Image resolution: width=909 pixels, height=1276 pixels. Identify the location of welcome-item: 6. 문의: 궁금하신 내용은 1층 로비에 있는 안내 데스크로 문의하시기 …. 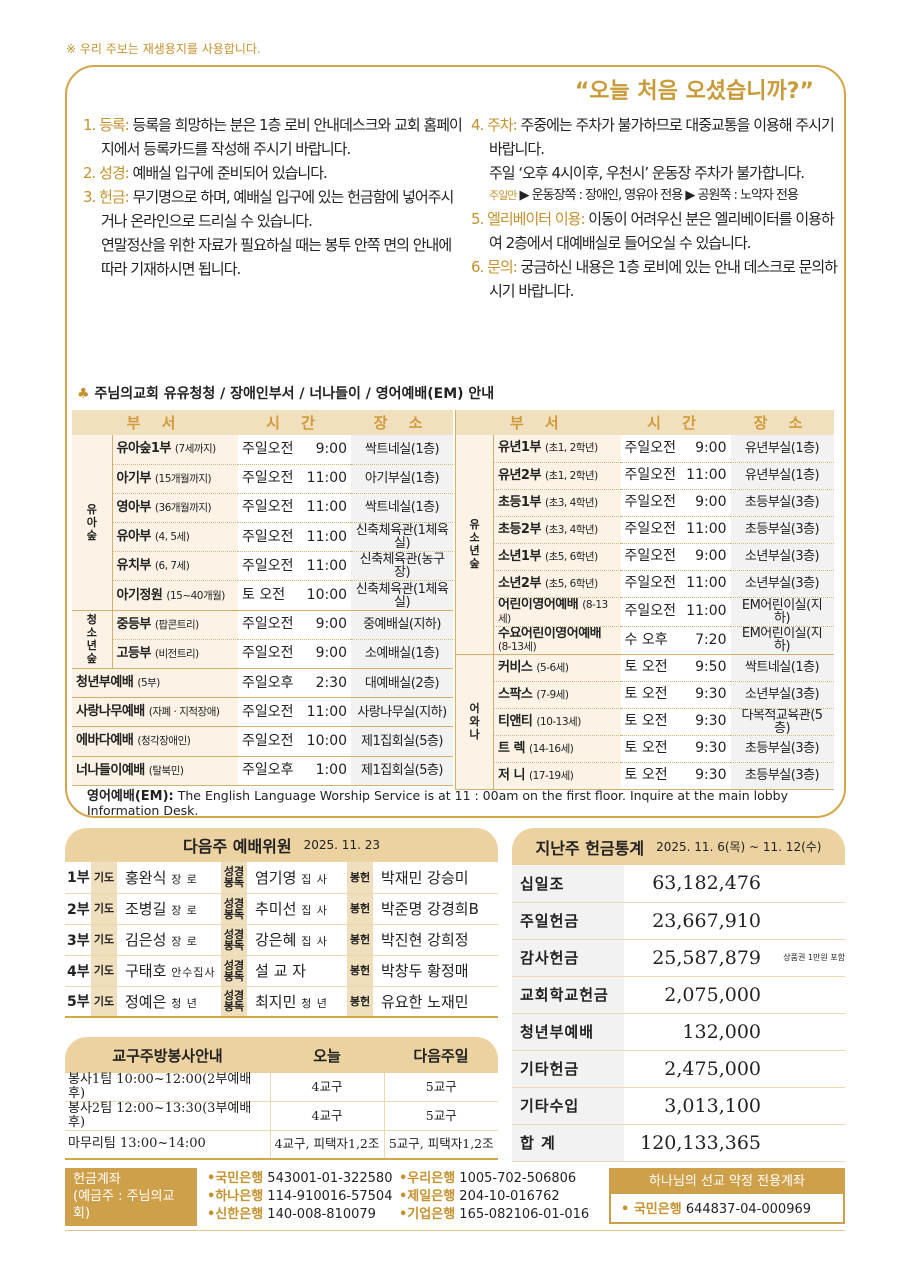
(653, 279).